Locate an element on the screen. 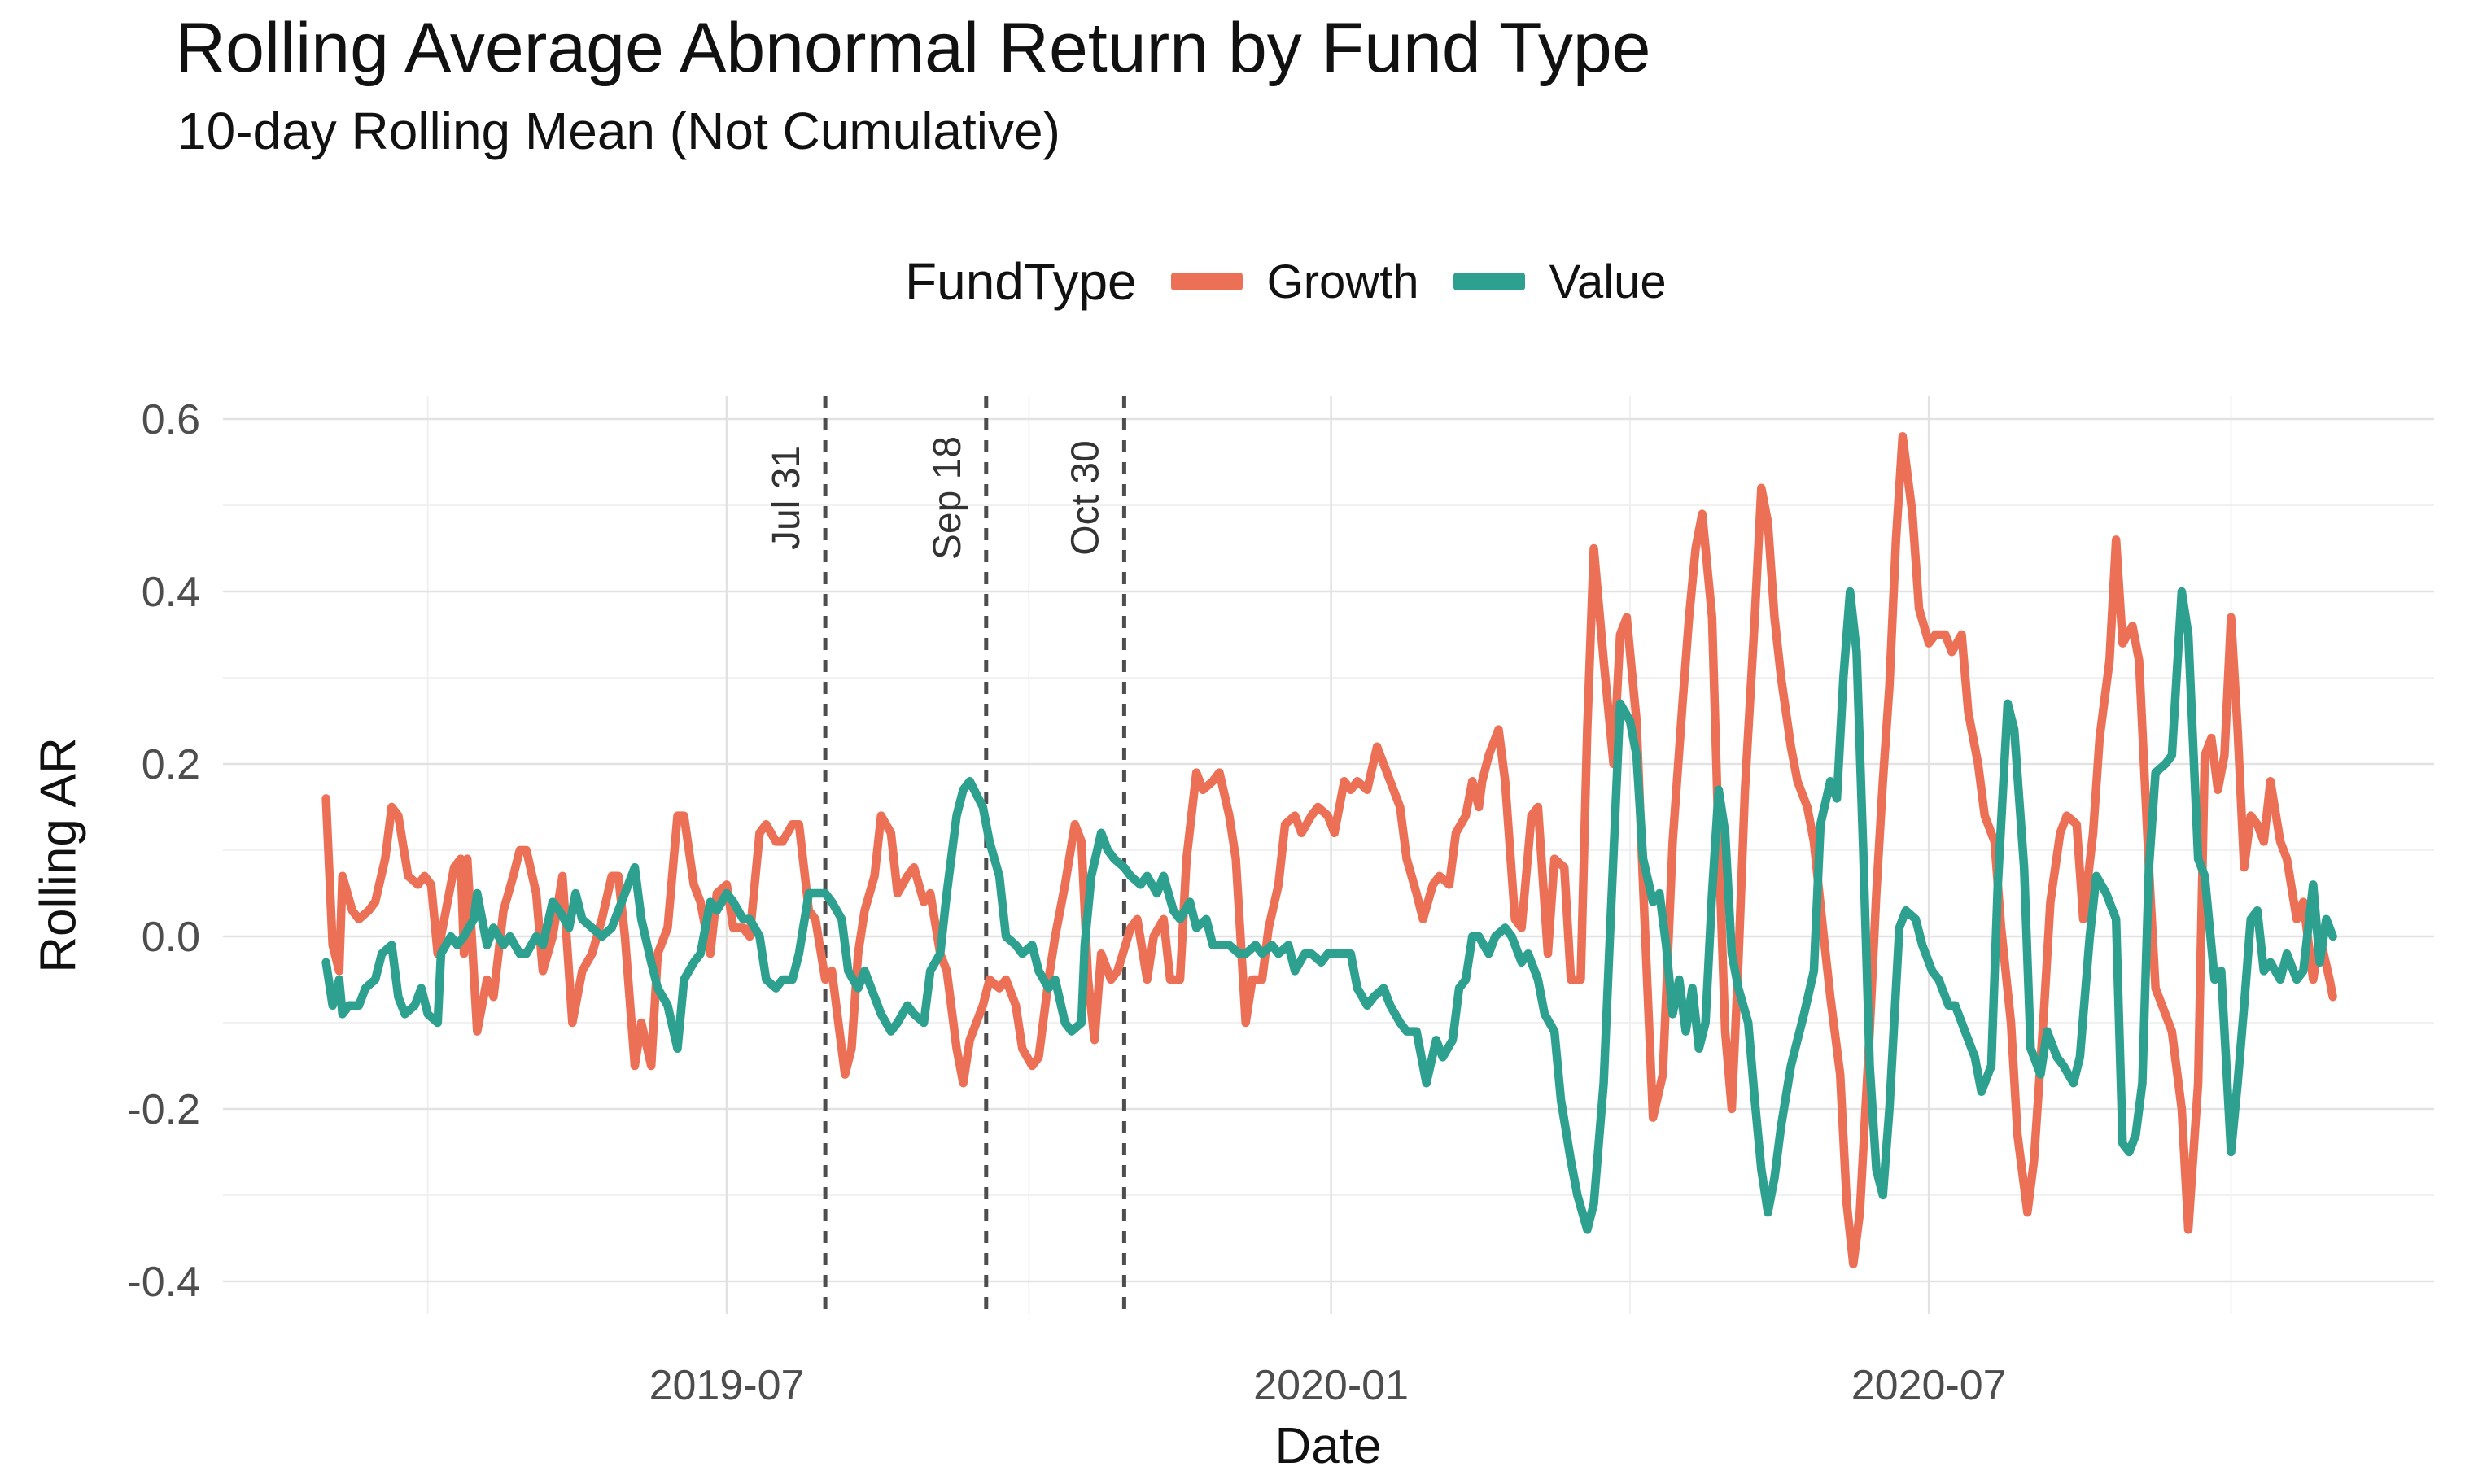  y-tick-label: 0.4 is located at coordinates (171, 592).